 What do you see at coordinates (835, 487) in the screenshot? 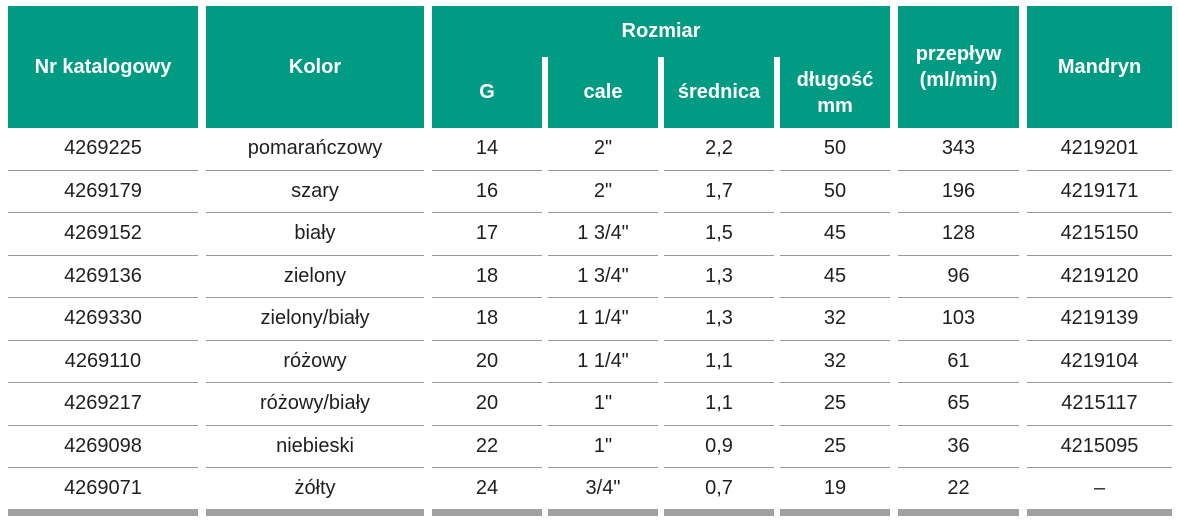
I see `cell-dlugosc-mm: 19` at bounding box center [835, 487].